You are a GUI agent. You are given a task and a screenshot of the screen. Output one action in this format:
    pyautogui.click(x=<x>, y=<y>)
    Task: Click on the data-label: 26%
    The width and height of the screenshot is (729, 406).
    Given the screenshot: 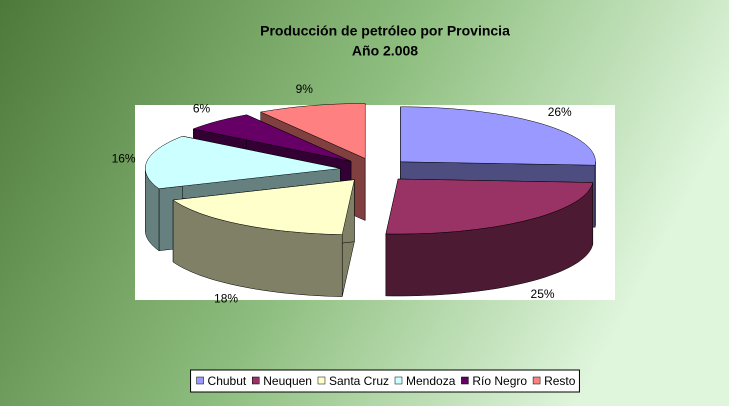 What is the action you would take?
    pyautogui.click(x=560, y=112)
    